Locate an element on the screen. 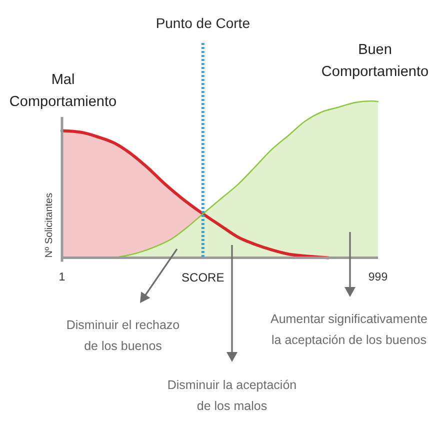 The height and width of the screenshot is (423, 442). text: Buen Comportamiento is located at coordinates (375, 61).